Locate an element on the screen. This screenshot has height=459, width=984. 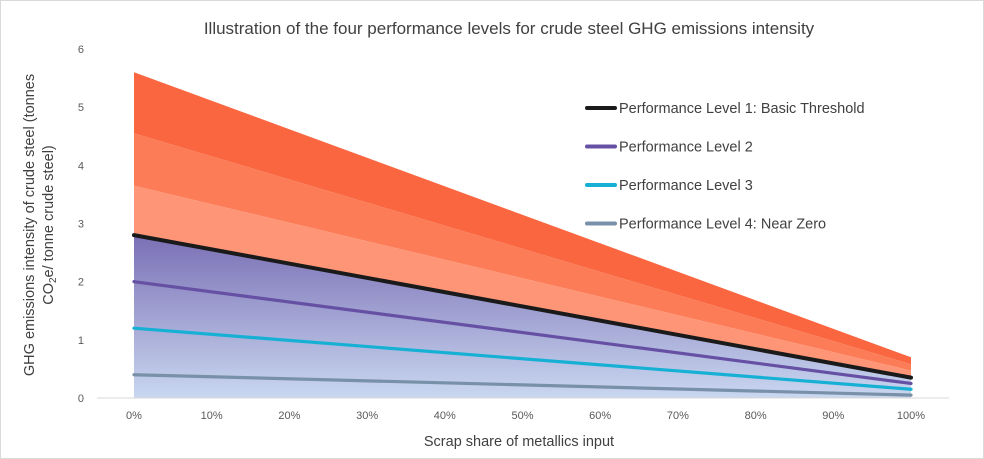
y-tick-label: 5 is located at coordinates (81, 108).